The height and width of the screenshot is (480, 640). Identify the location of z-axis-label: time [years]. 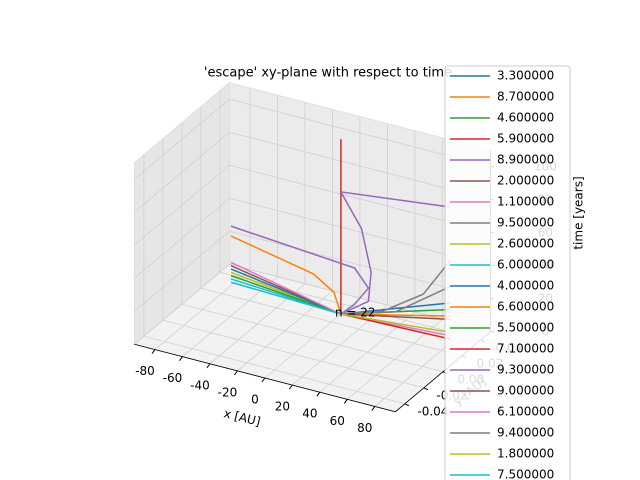
(579, 212).